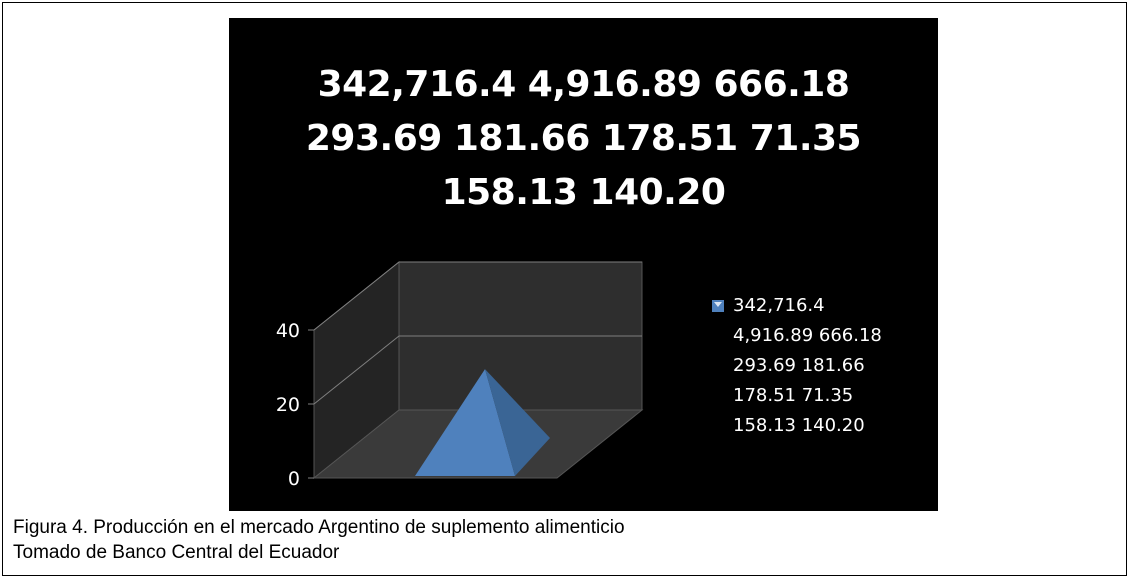 The height and width of the screenshot is (580, 1131). Describe the element at coordinates (793, 395) in the screenshot. I see `legend-entry-line: 178.51 71.35` at that location.